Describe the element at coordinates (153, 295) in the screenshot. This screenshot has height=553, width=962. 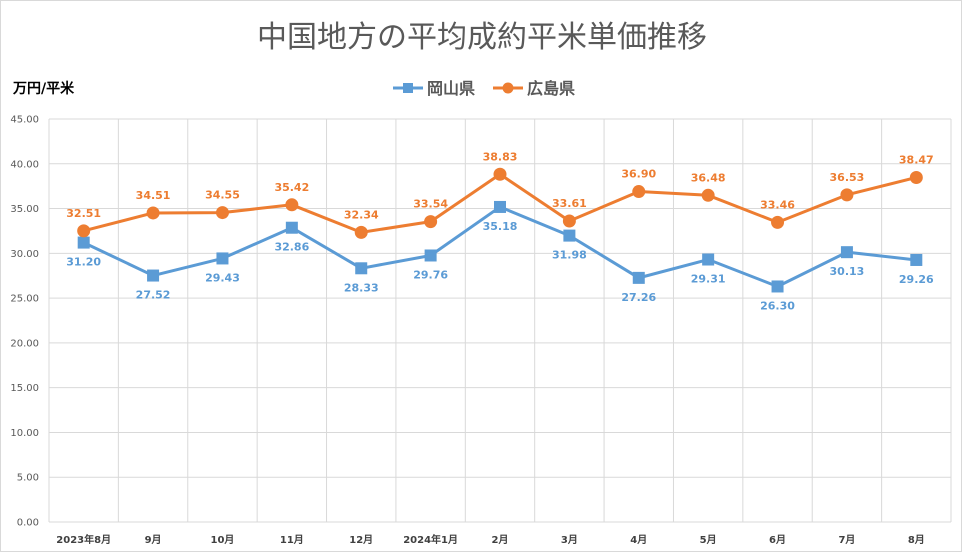
I see `data-label: 27.52` at that location.